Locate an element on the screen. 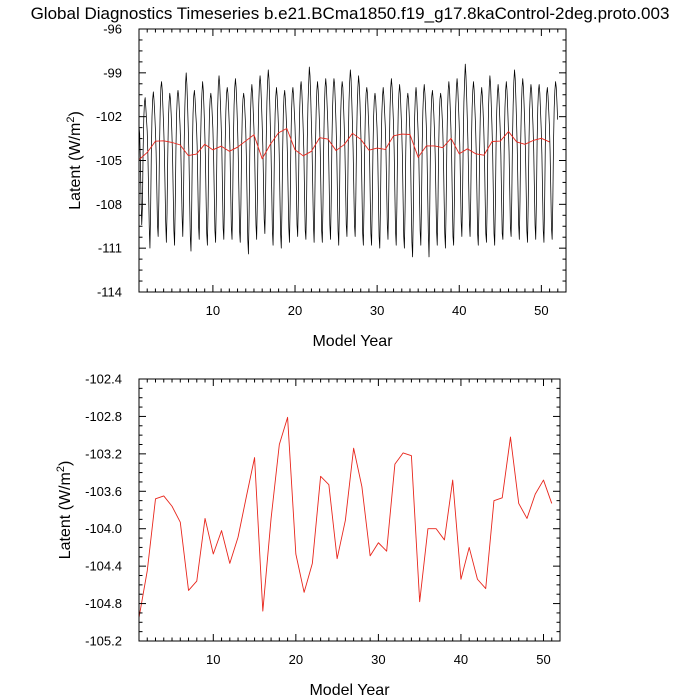 The image size is (700, 700). y-tick-label: -108 is located at coordinates (109, 204).